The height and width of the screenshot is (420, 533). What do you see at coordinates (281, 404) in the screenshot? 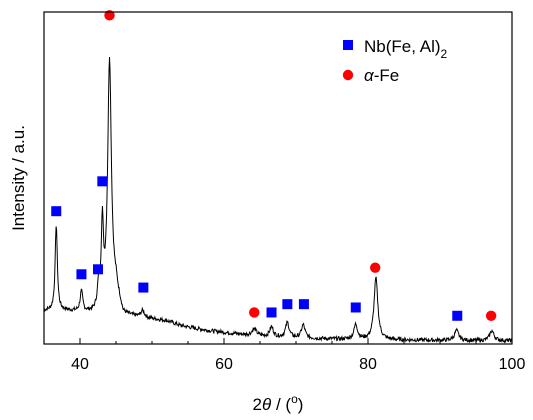
I see `x-axis-label-rest: / (` at bounding box center [281, 404].